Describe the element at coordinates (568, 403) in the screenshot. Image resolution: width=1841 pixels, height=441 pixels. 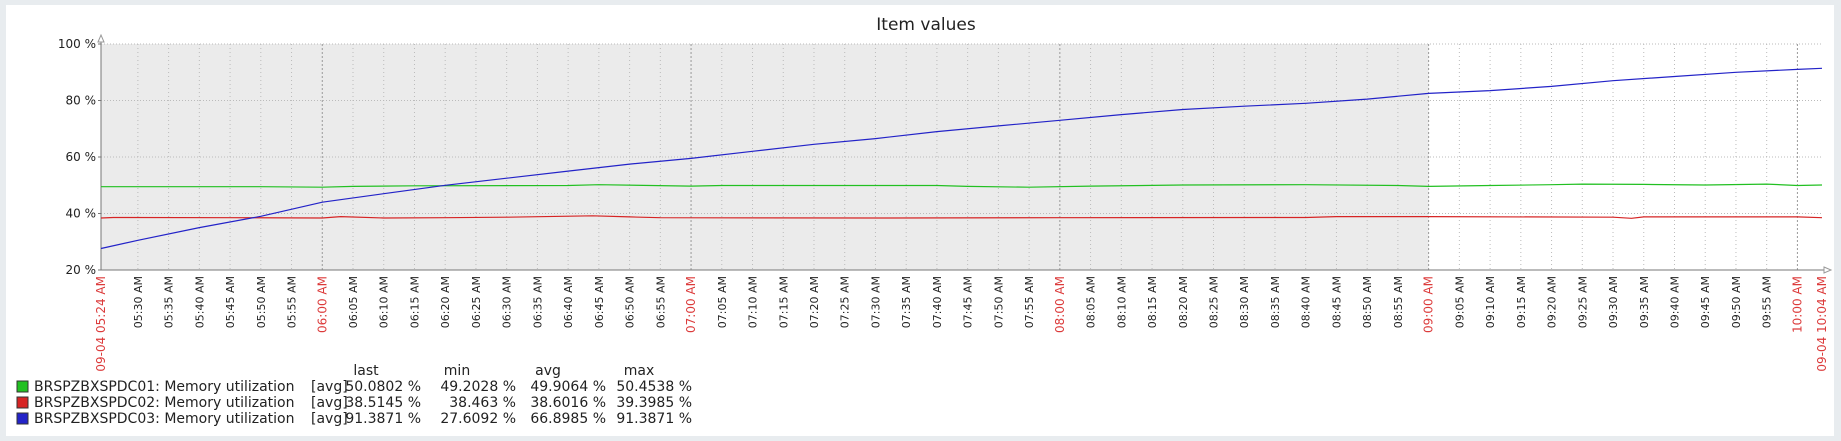
I see `legend-avg-value: 38.6016 %` at that location.